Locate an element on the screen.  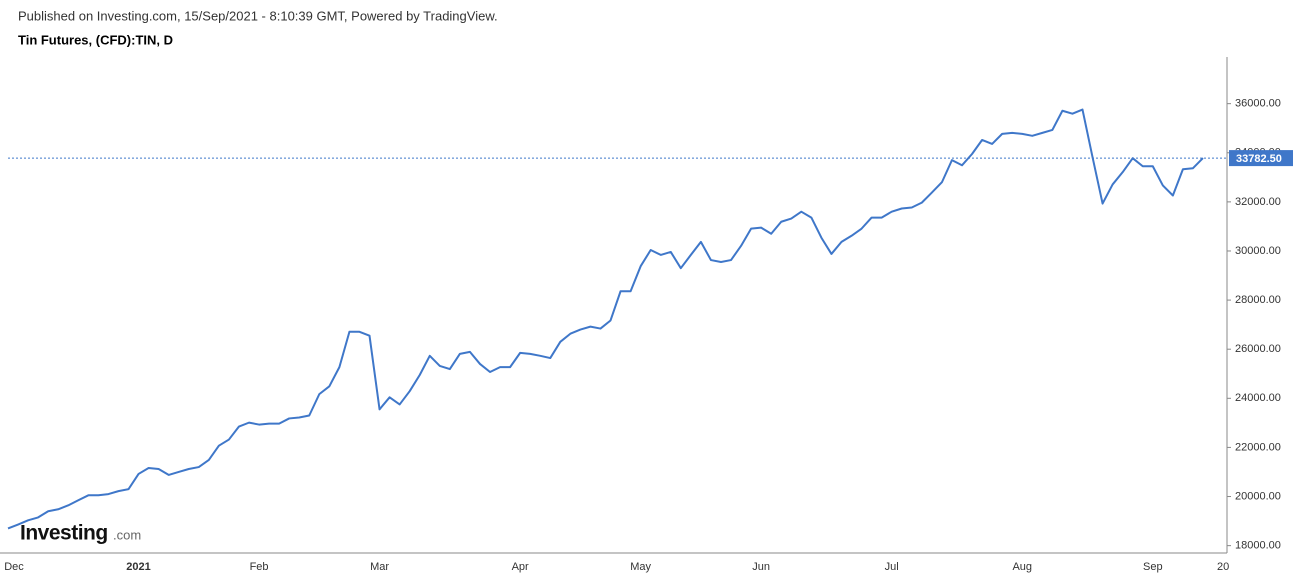
watermark-brand: Investing is located at coordinates (64, 533).